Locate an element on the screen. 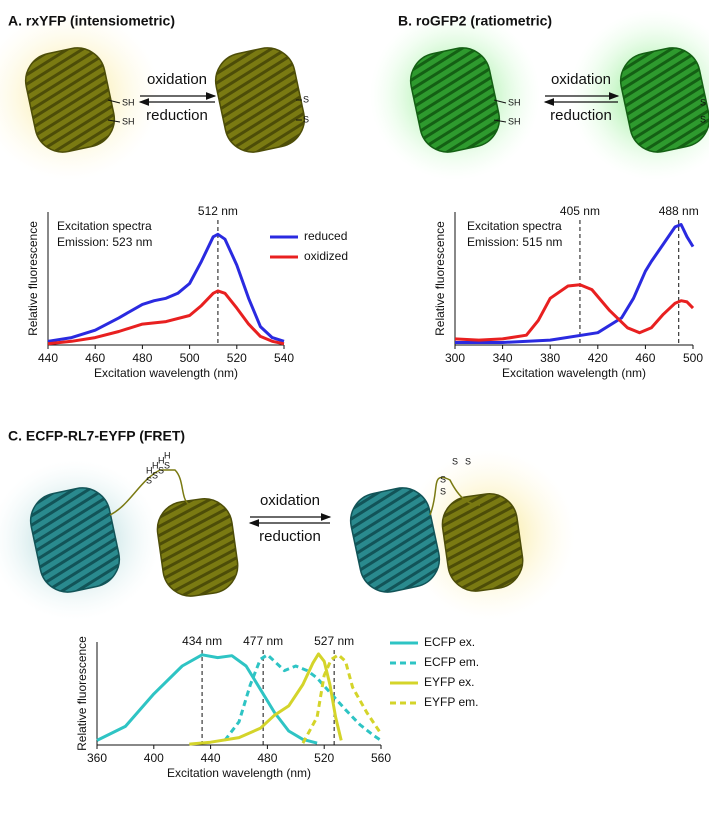 Image resolution: width=709 pixels, height=819 pixels. x-tick-label: 420 is located at coordinates (598, 358).